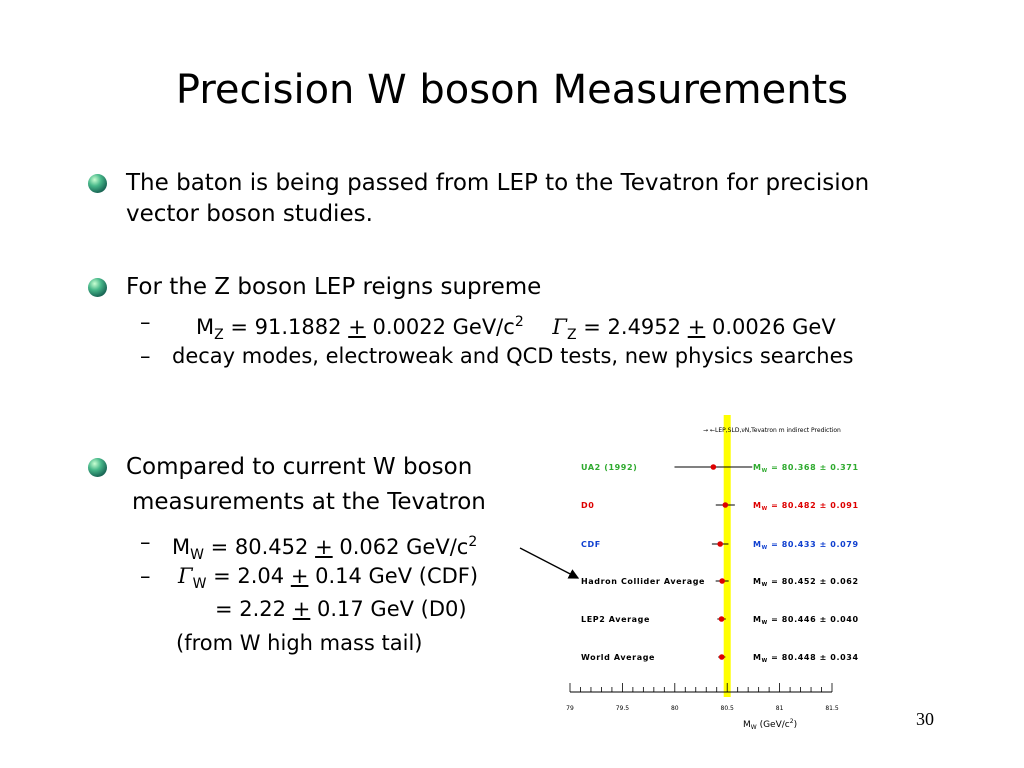 The height and width of the screenshot is (768, 1024). What do you see at coordinates (806, 582) in the screenshot?
I see `measurement-value: MW = 80.452 ± 0.062` at bounding box center [806, 582].